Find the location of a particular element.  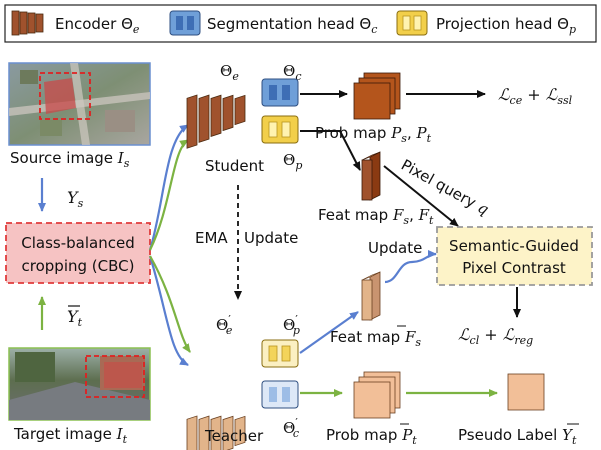

student-seg-theta: Θc is located at coordinates (292, 72).